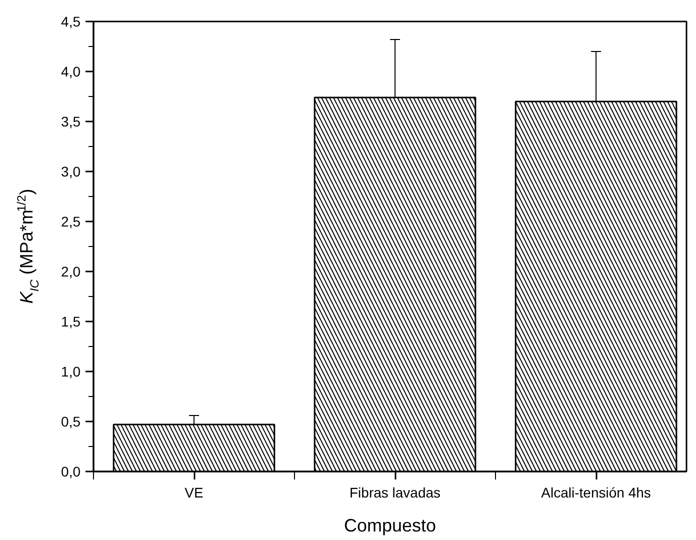 Image resolution: width=696 pixels, height=540 pixels. Describe the element at coordinates (71, 472) in the screenshot. I see `y-tick-label: 0,0` at that location.